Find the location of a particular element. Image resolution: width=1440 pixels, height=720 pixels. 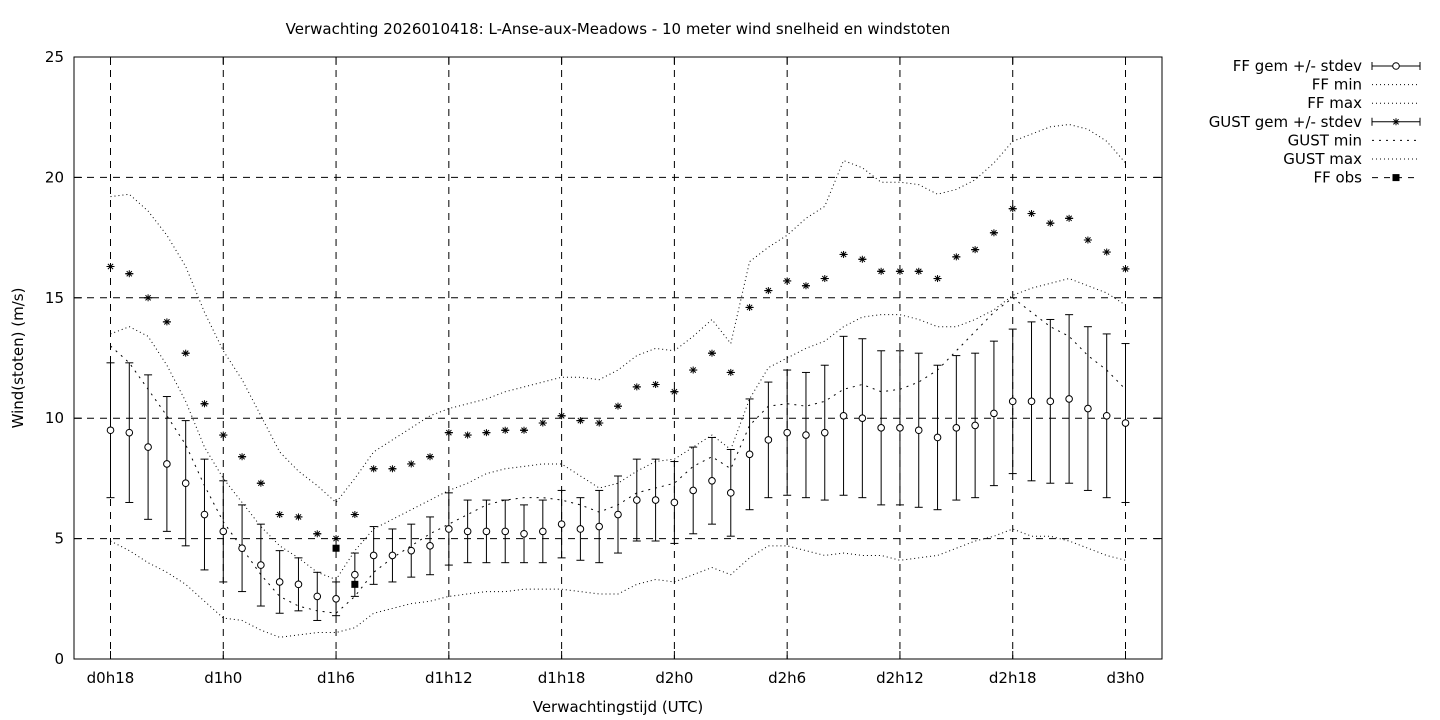

x-tick-label: d1h6 is located at coordinates (336, 678).